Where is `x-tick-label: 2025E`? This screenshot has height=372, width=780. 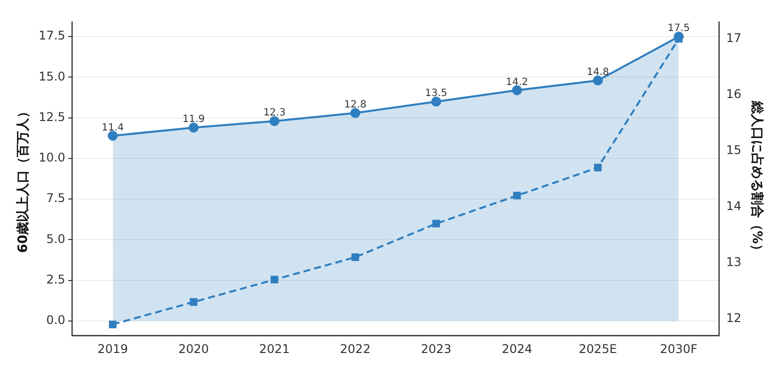
x-tick-label: 2025E is located at coordinates (597, 349).